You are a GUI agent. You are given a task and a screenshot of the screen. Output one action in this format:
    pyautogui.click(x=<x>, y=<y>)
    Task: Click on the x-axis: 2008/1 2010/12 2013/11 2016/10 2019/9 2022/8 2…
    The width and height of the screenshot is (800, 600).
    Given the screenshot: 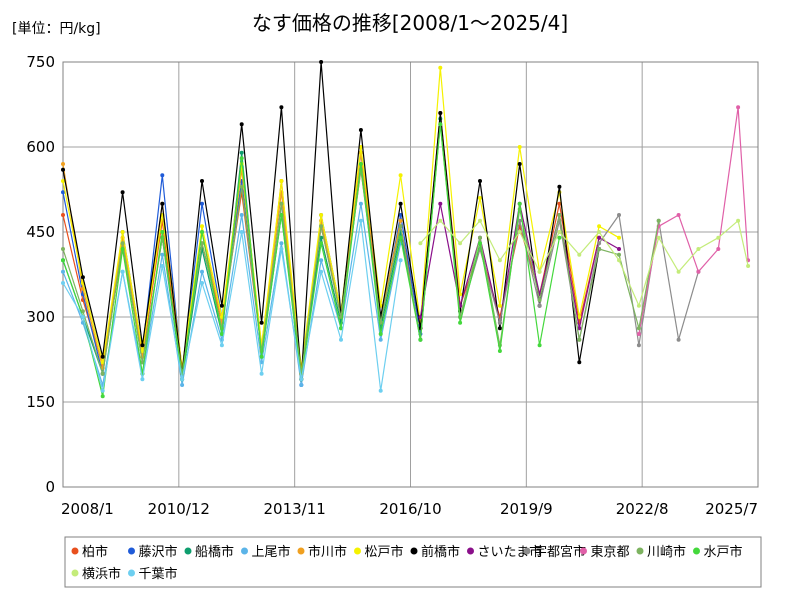 What is the action you would take?
    pyautogui.click(x=409, y=509)
    